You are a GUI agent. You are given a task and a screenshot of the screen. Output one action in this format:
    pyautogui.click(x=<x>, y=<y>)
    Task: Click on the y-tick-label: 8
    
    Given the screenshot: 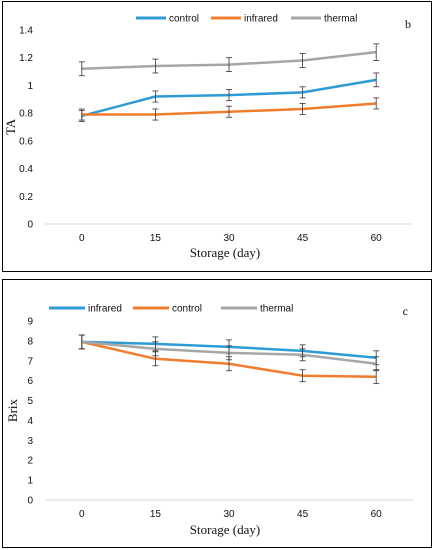 What is the action you would take?
    pyautogui.click(x=30, y=341)
    